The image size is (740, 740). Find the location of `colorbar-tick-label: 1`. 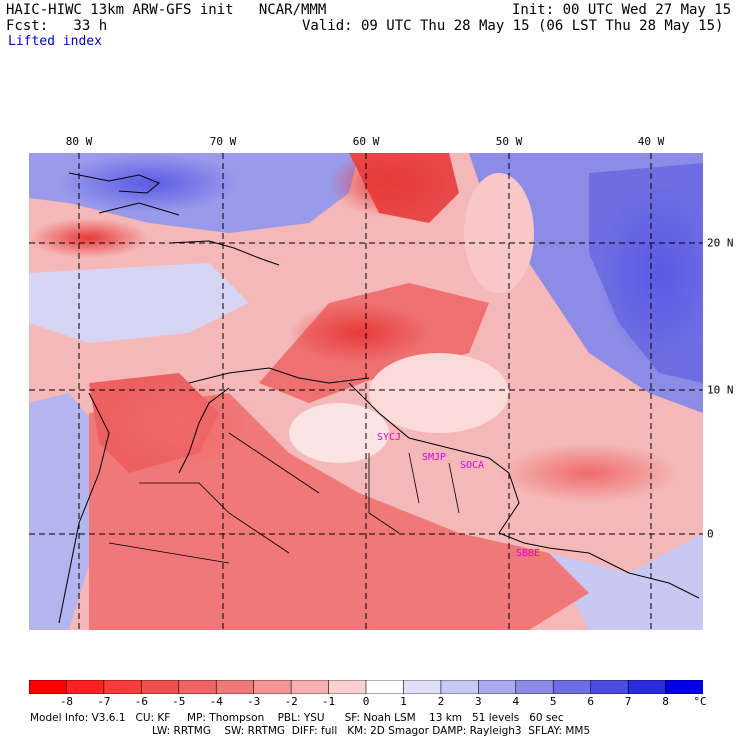

colorbar-tick-label: 1 is located at coordinates (403, 701).